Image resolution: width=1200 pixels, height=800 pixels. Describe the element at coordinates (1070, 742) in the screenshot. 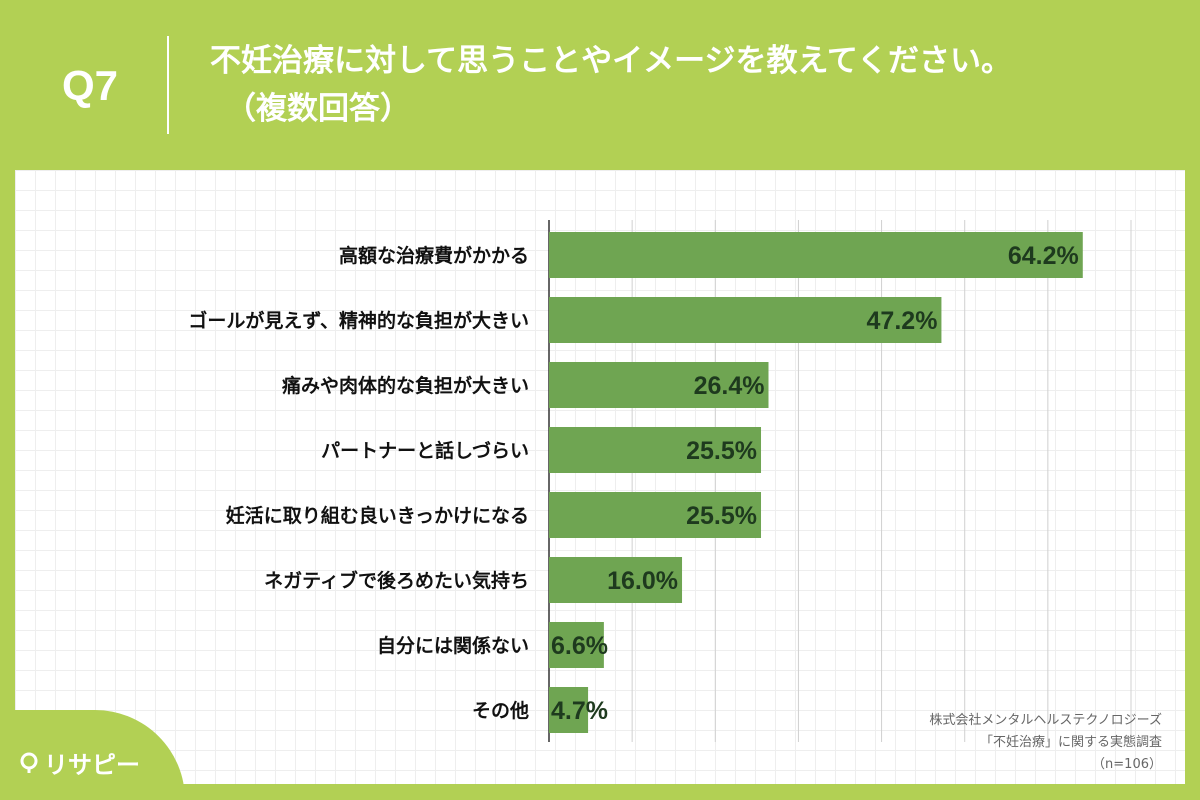

I see `source-survey: 「不妊治療」に関する実態調査` at that location.